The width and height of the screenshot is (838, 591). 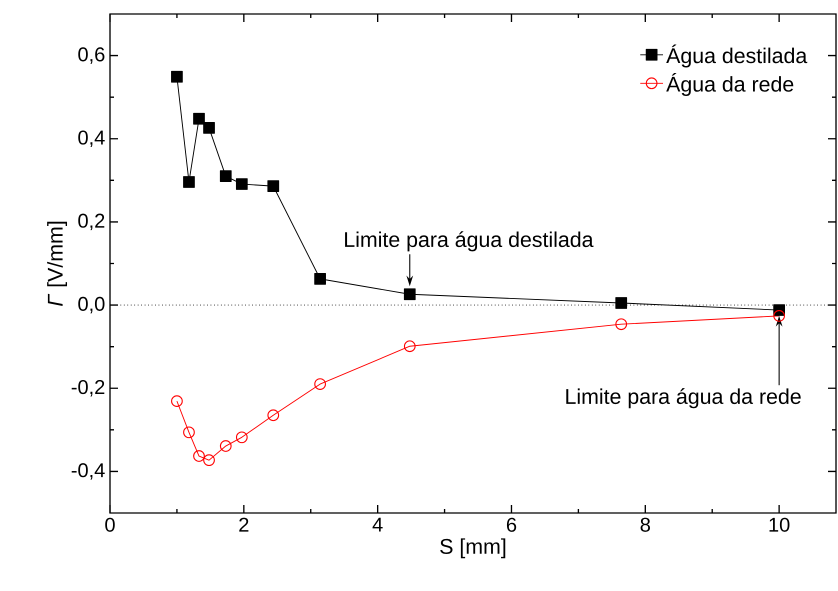 What do you see at coordinates (730, 84) in the screenshot?
I see `legend-label: Água da rede` at bounding box center [730, 84].